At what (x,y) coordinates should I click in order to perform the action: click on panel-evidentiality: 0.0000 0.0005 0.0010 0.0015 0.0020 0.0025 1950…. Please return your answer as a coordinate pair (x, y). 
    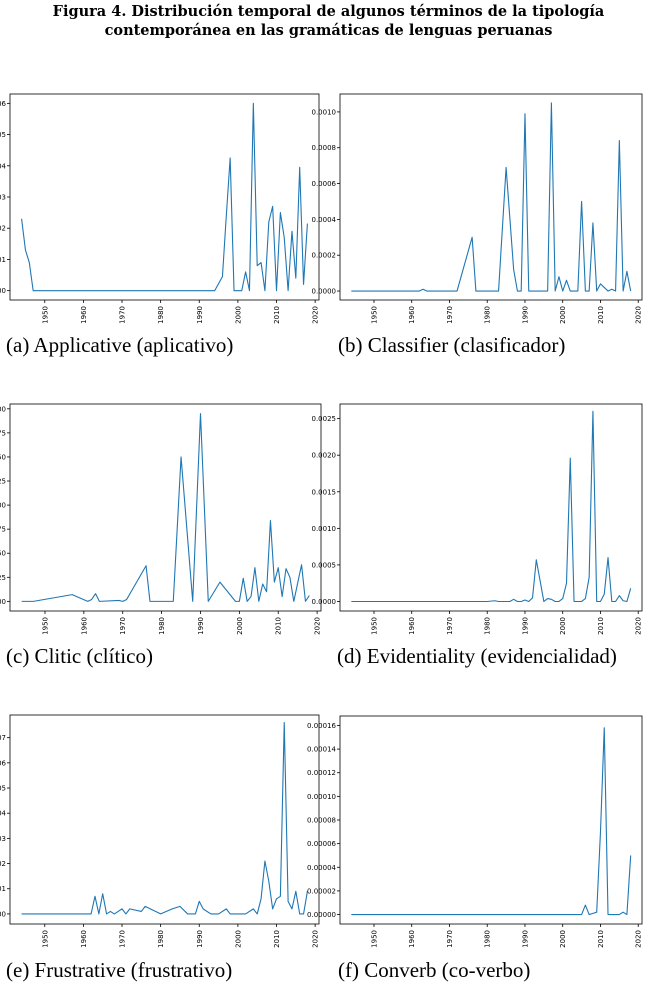
    Looking at the image, I should click on (484, 538).